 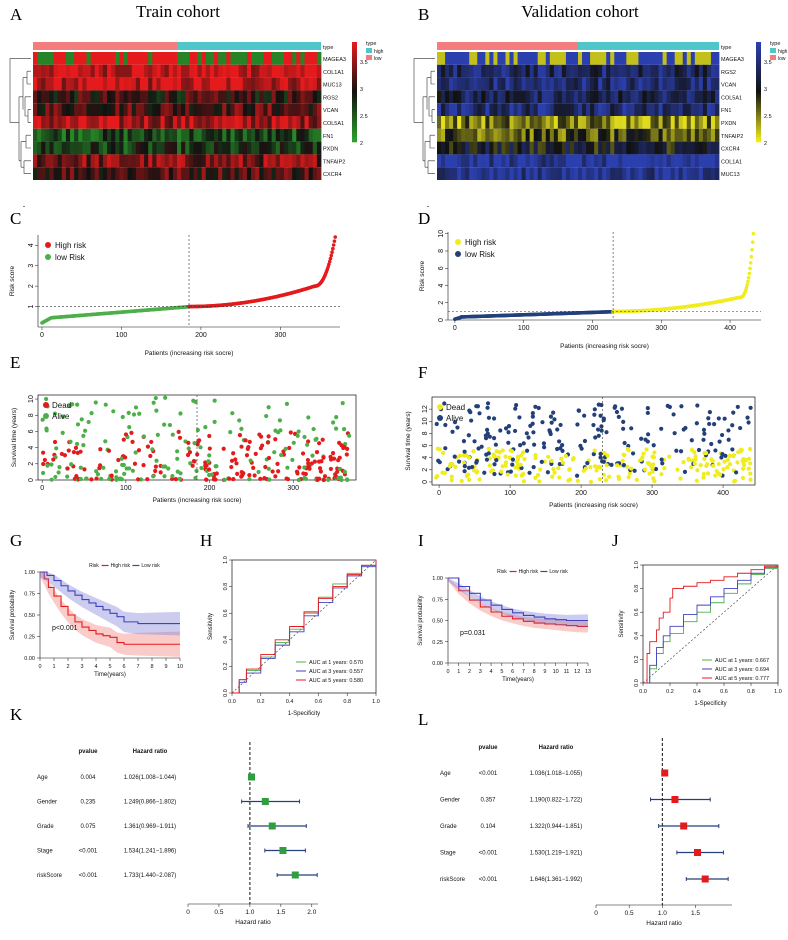 What do you see at coordinates (596, 913) in the screenshot?
I see `forest-x-tick-label: 0` at bounding box center [596, 913].